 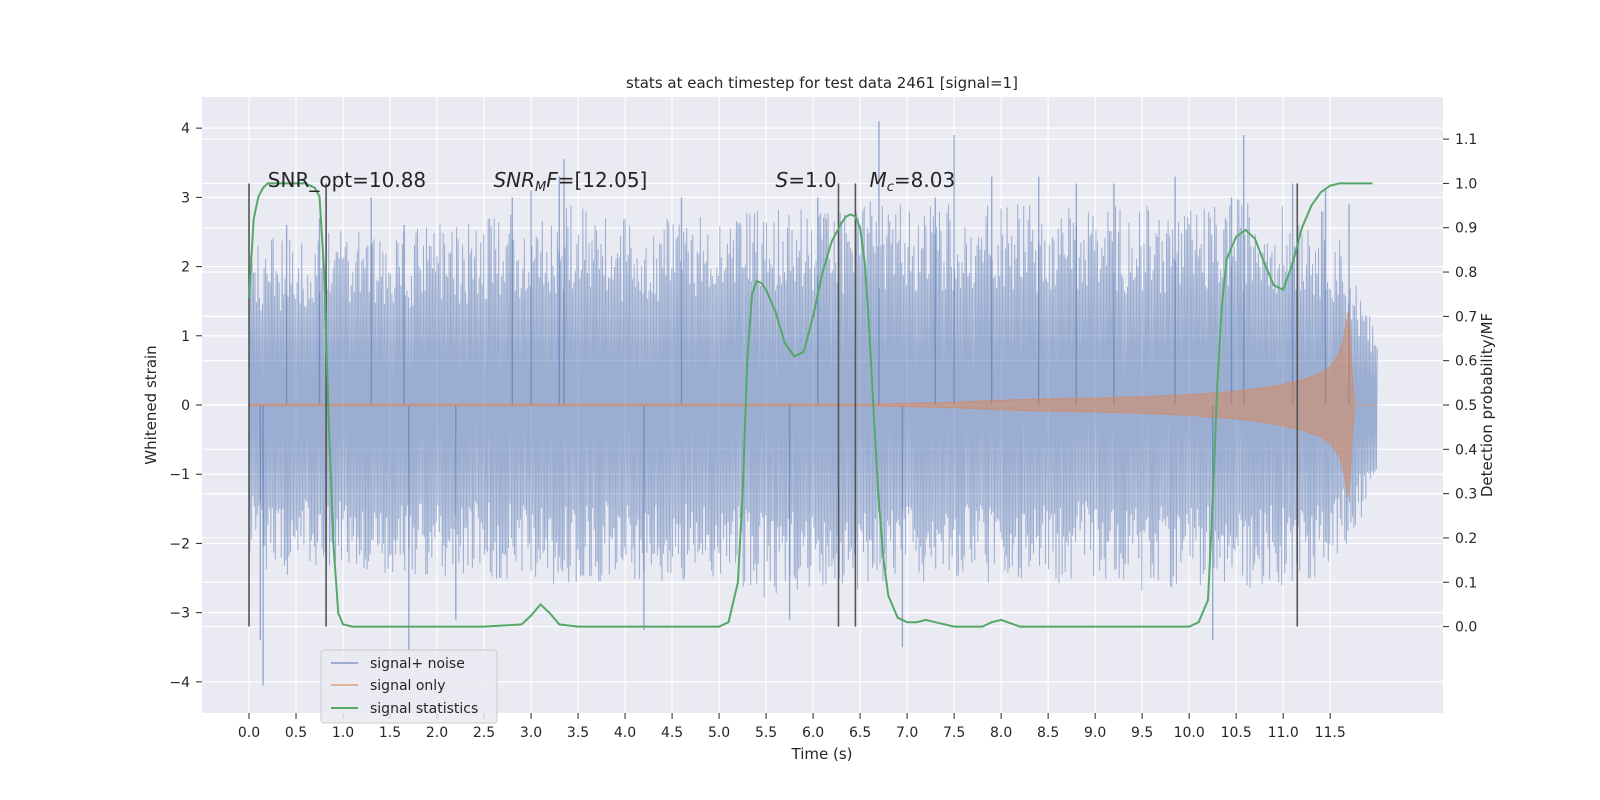 What do you see at coordinates (1466, 495) in the screenshot?
I see `y2-tick-label: 0.3` at bounding box center [1466, 495].